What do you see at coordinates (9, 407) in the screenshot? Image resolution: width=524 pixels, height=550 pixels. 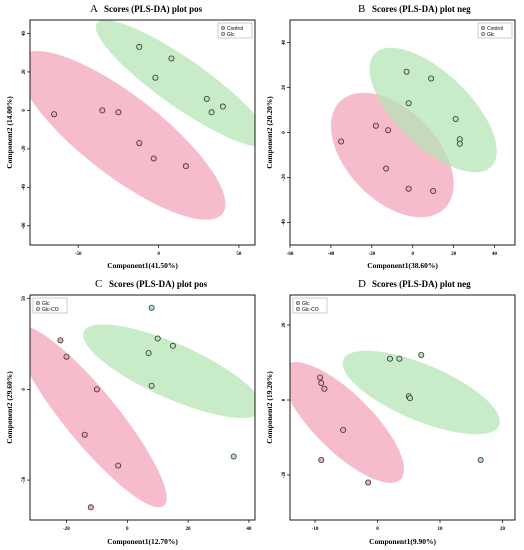 I see `y-axis-label: Component2 (29.60%)` at bounding box center [9, 407].